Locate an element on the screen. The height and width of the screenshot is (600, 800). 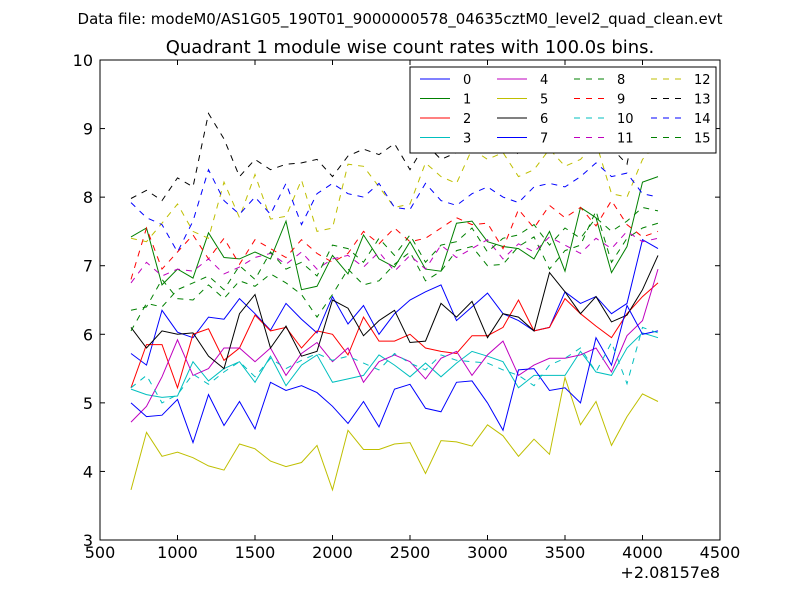
legend-label-9: 9 is located at coordinates (621, 100).